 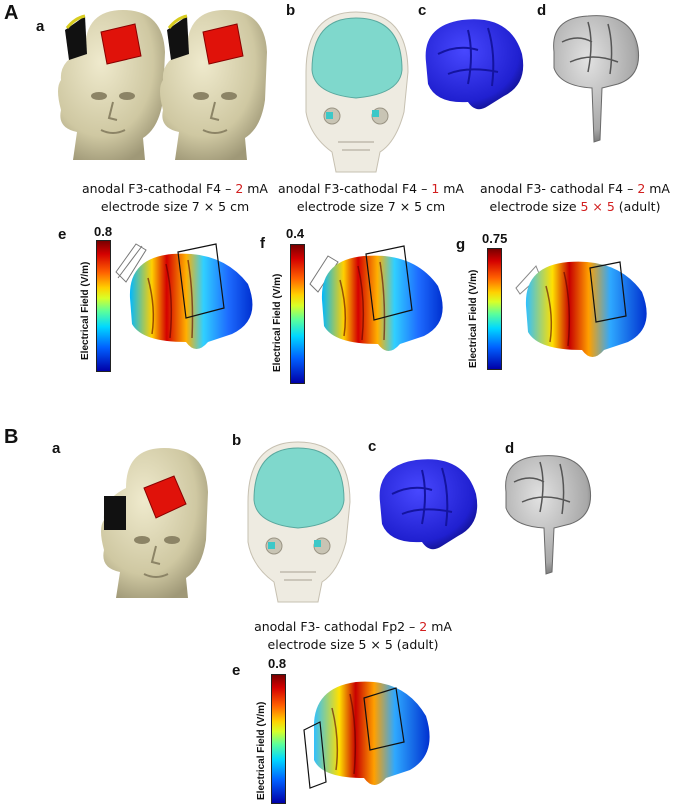 What do you see at coordinates (277, 663) in the screenshot?
I see `colorbar-max-b-e: 0.8` at bounding box center [277, 663].